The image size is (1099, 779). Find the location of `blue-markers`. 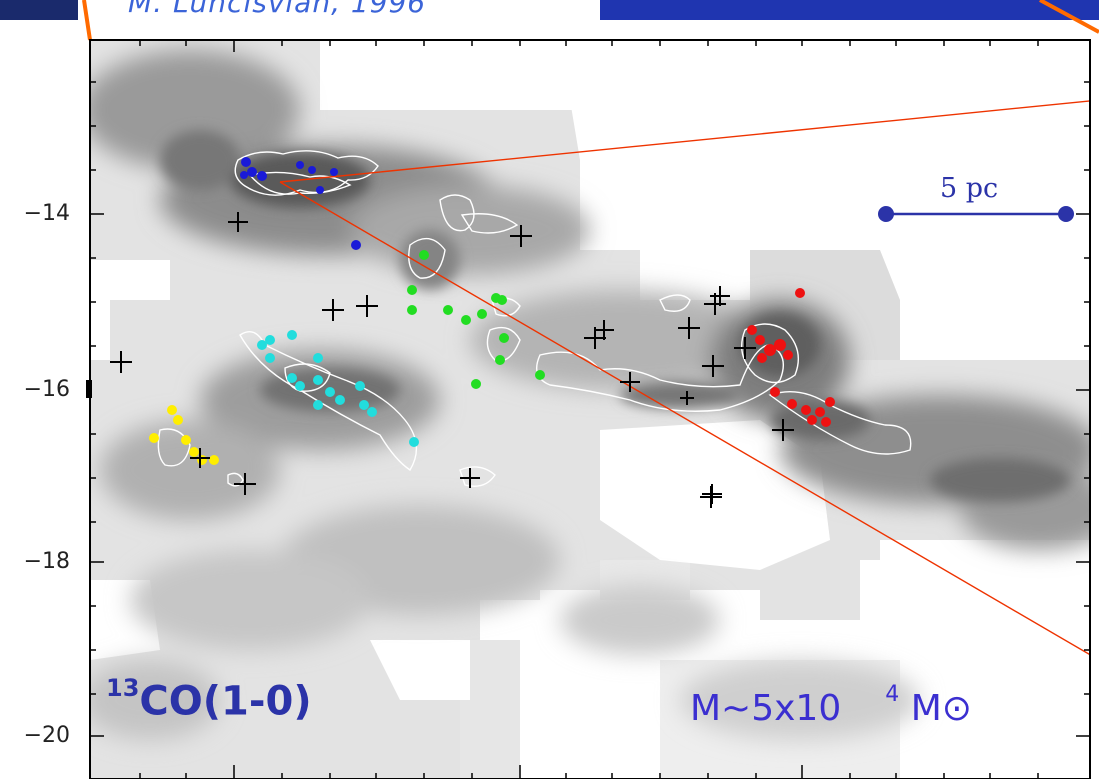

blue-markers is located at coordinates (300, 203).